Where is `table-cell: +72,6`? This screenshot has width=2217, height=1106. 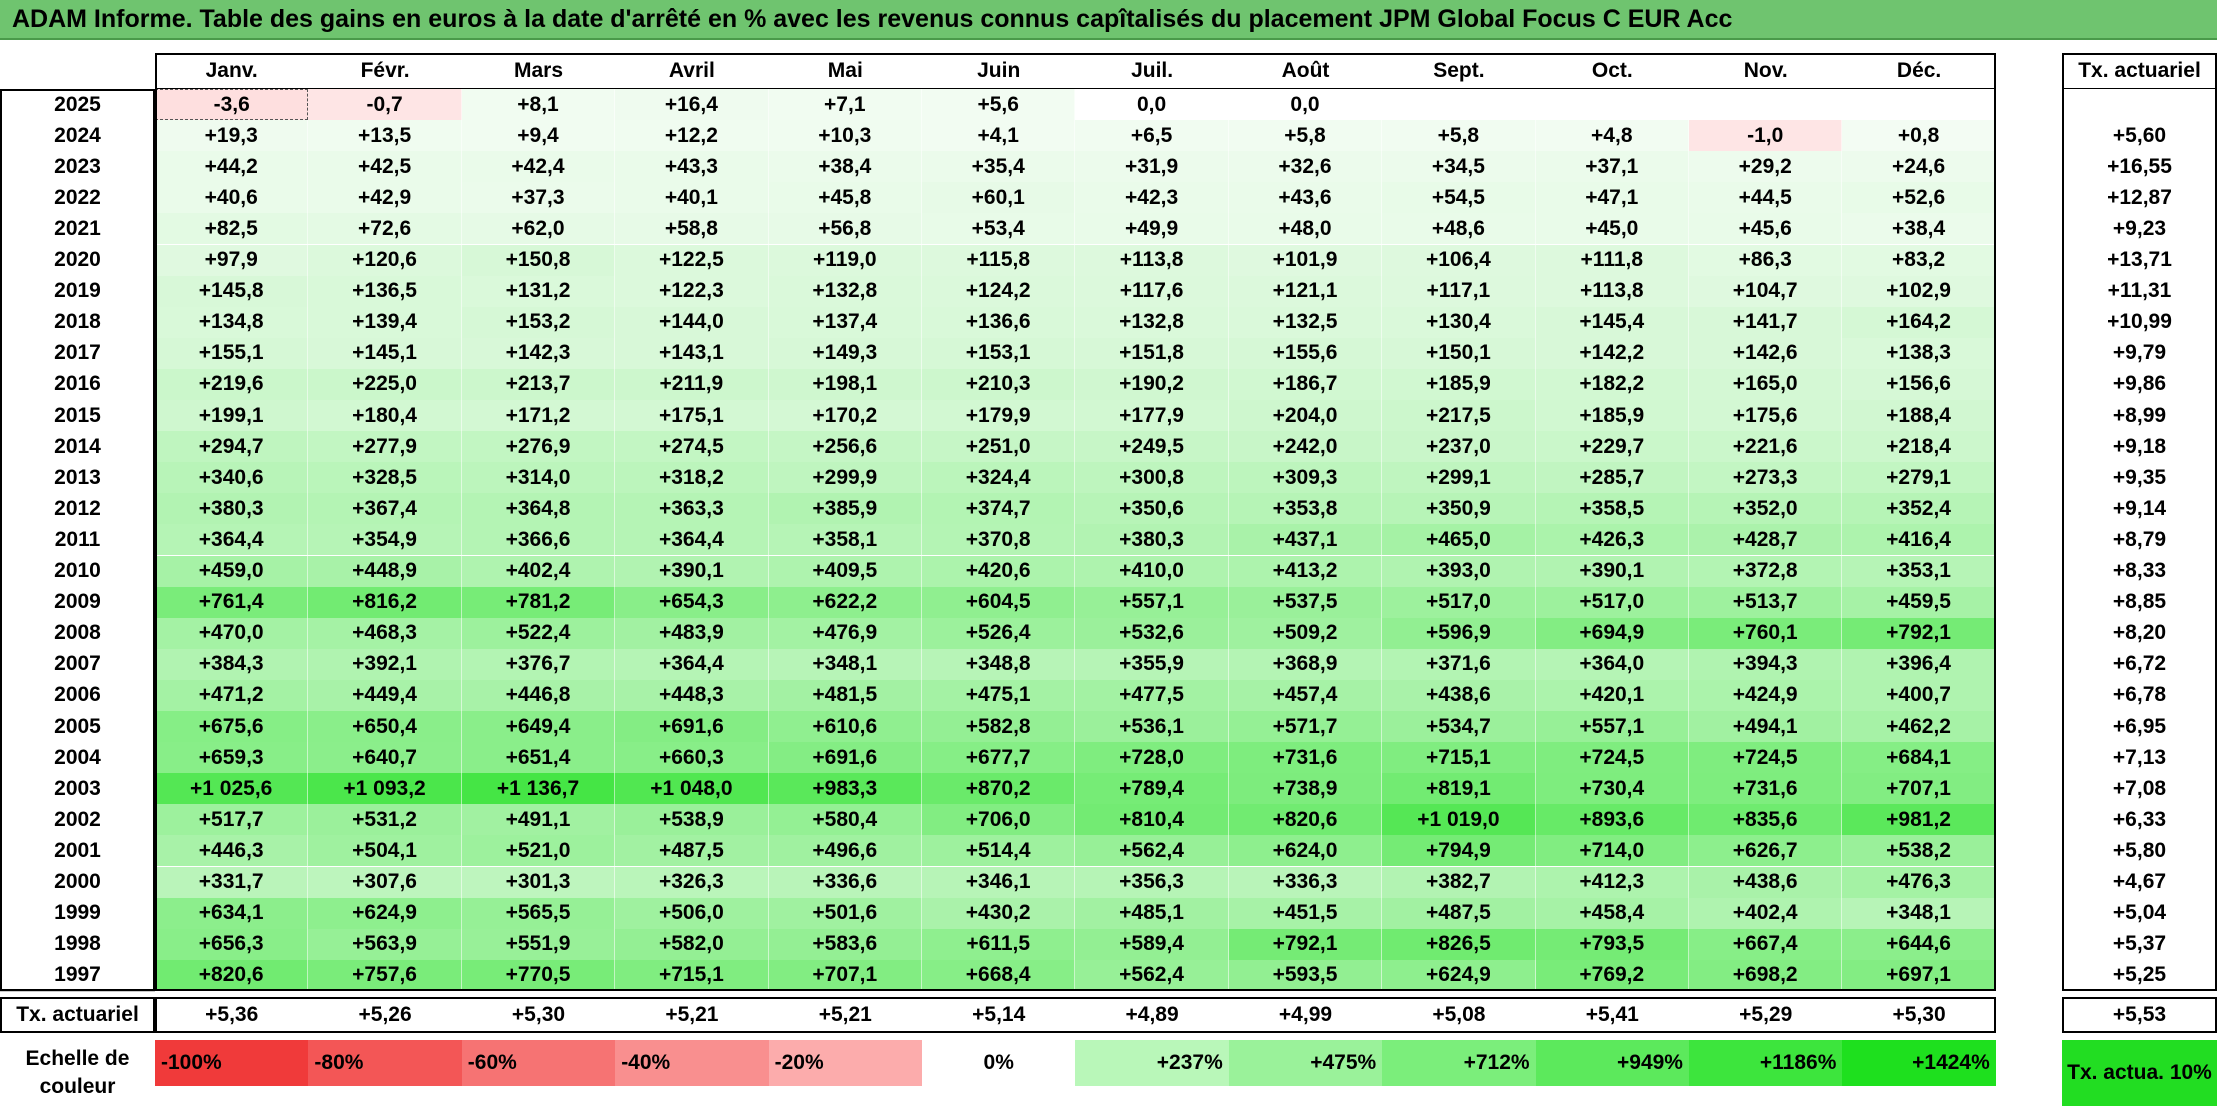 table-cell: +72,6 is located at coordinates (385, 229).